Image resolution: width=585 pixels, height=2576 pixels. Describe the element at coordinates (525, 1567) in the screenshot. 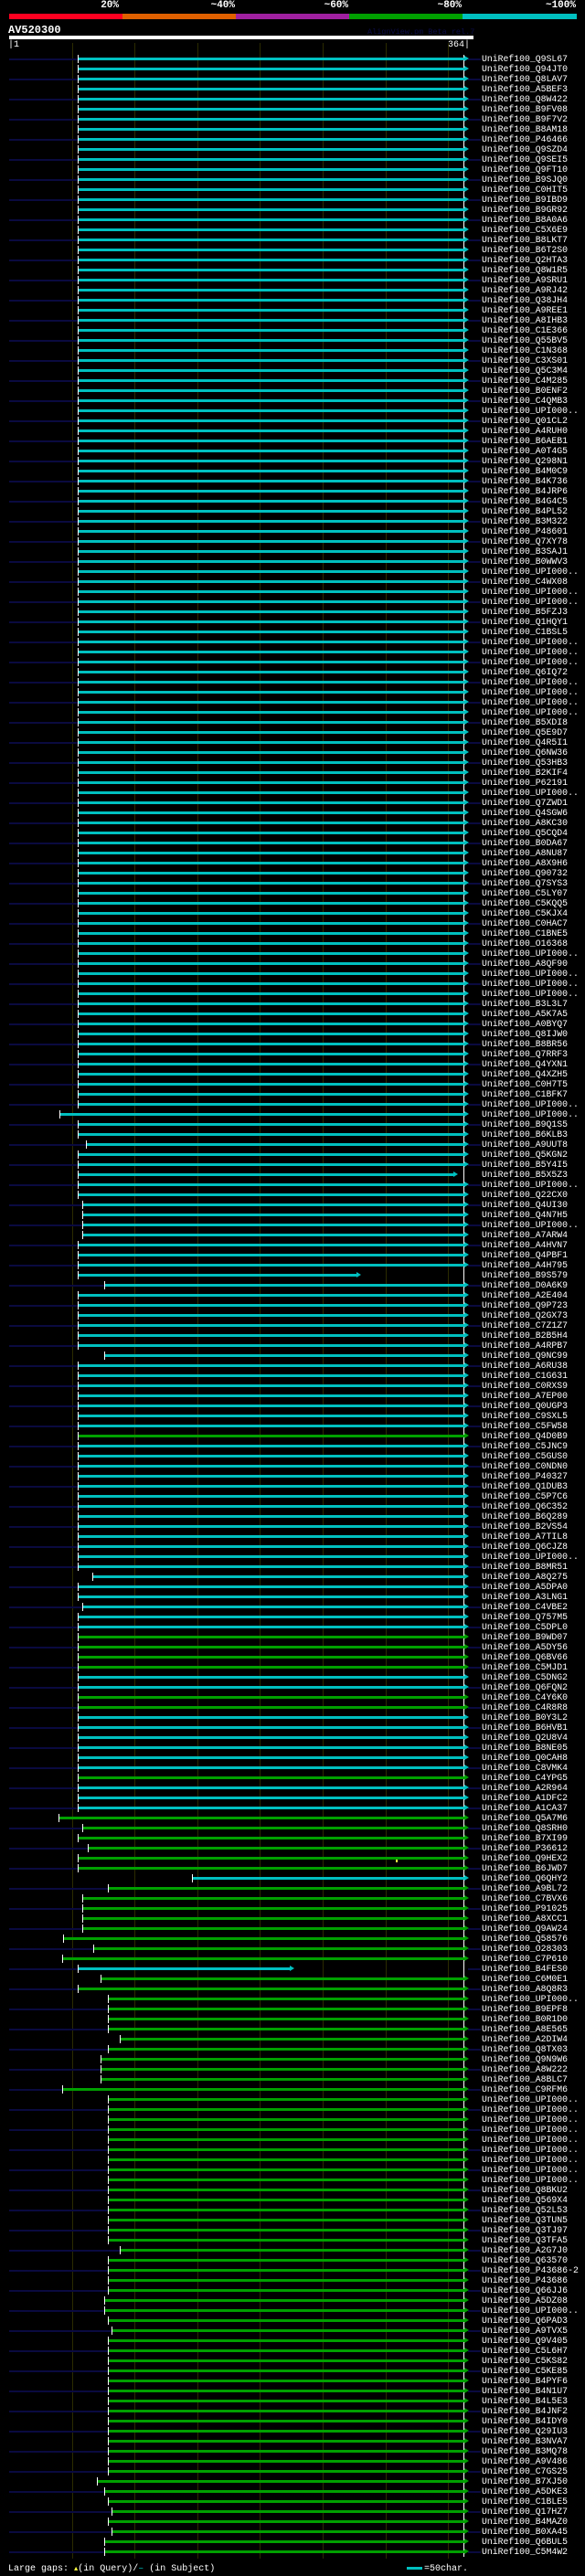

I see `hit-label: UniRef100_B8MR51` at that location.